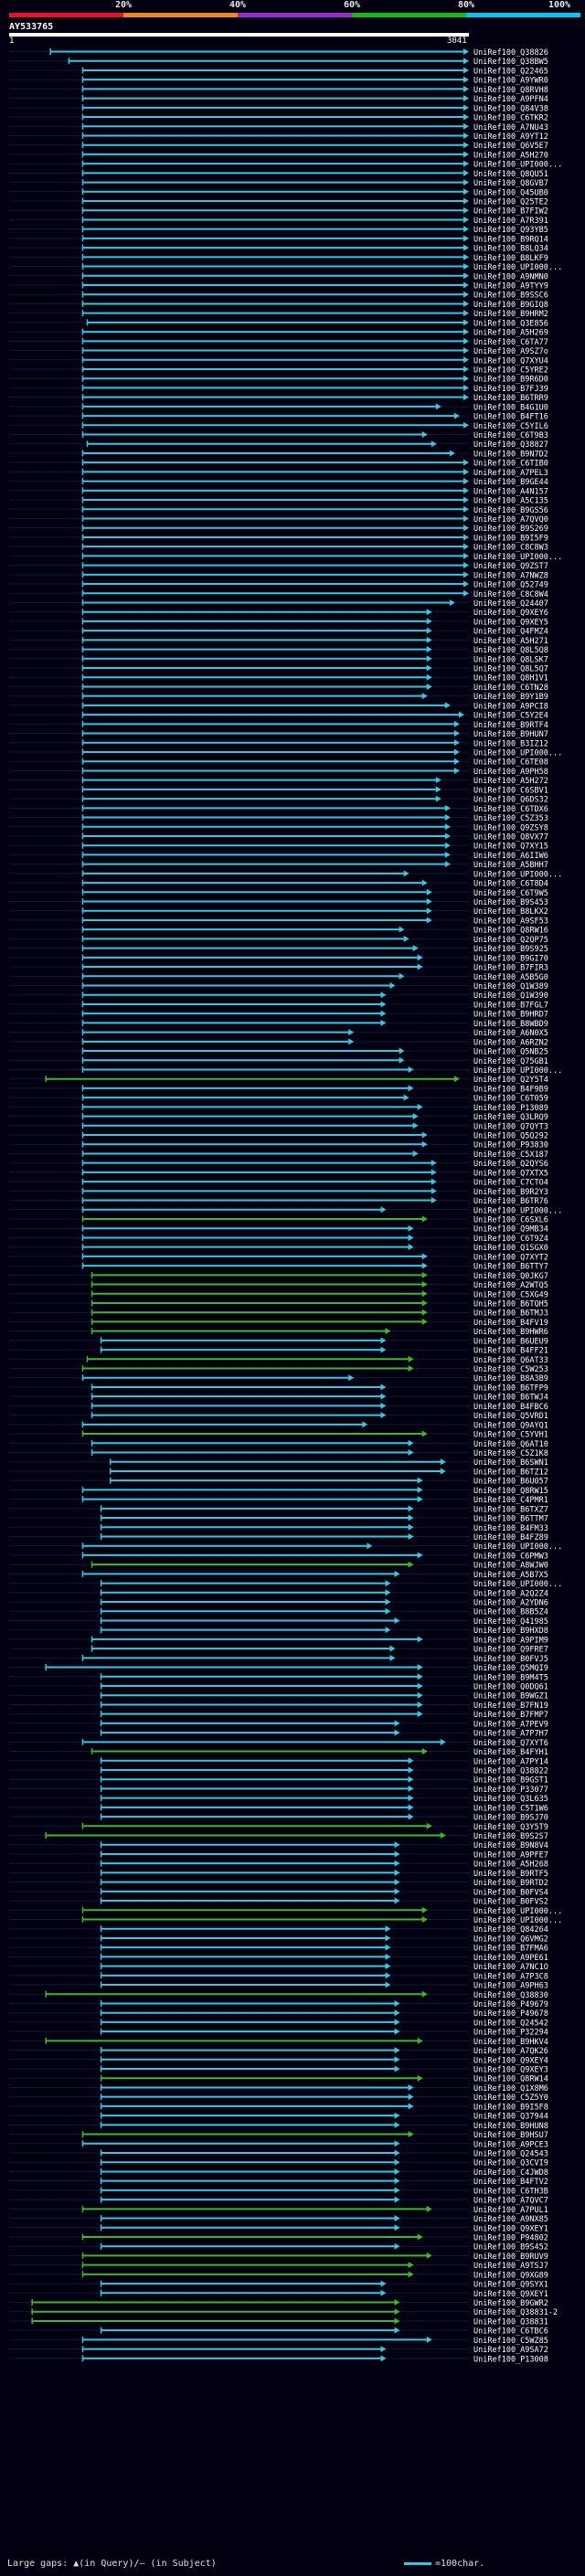  What do you see at coordinates (279, 62) in the screenshot?
I see `hit-row: UniRef100_Q38BW5` at bounding box center [279, 62].